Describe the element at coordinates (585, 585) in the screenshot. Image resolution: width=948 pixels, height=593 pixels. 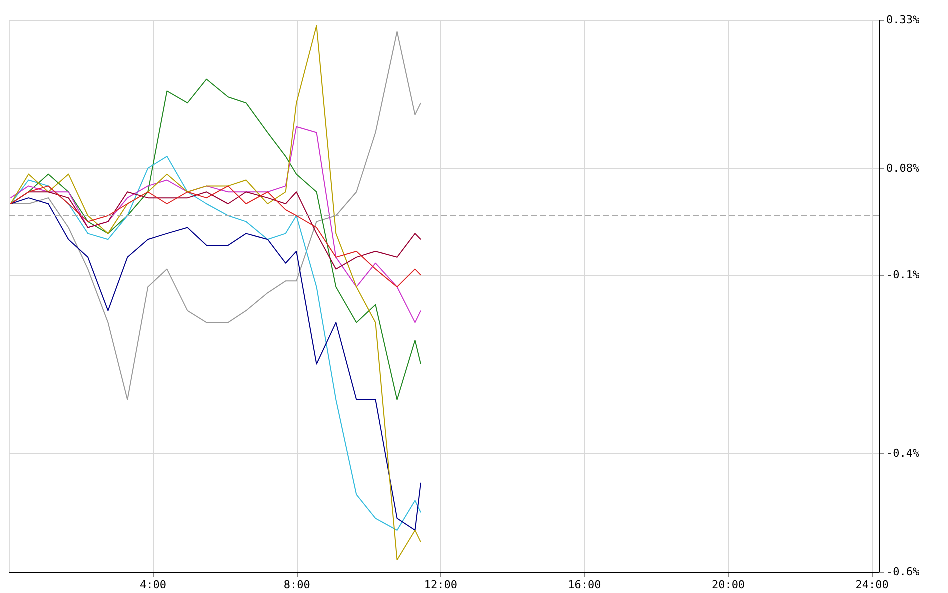
I see `x-tick-label: 16:00` at that location.